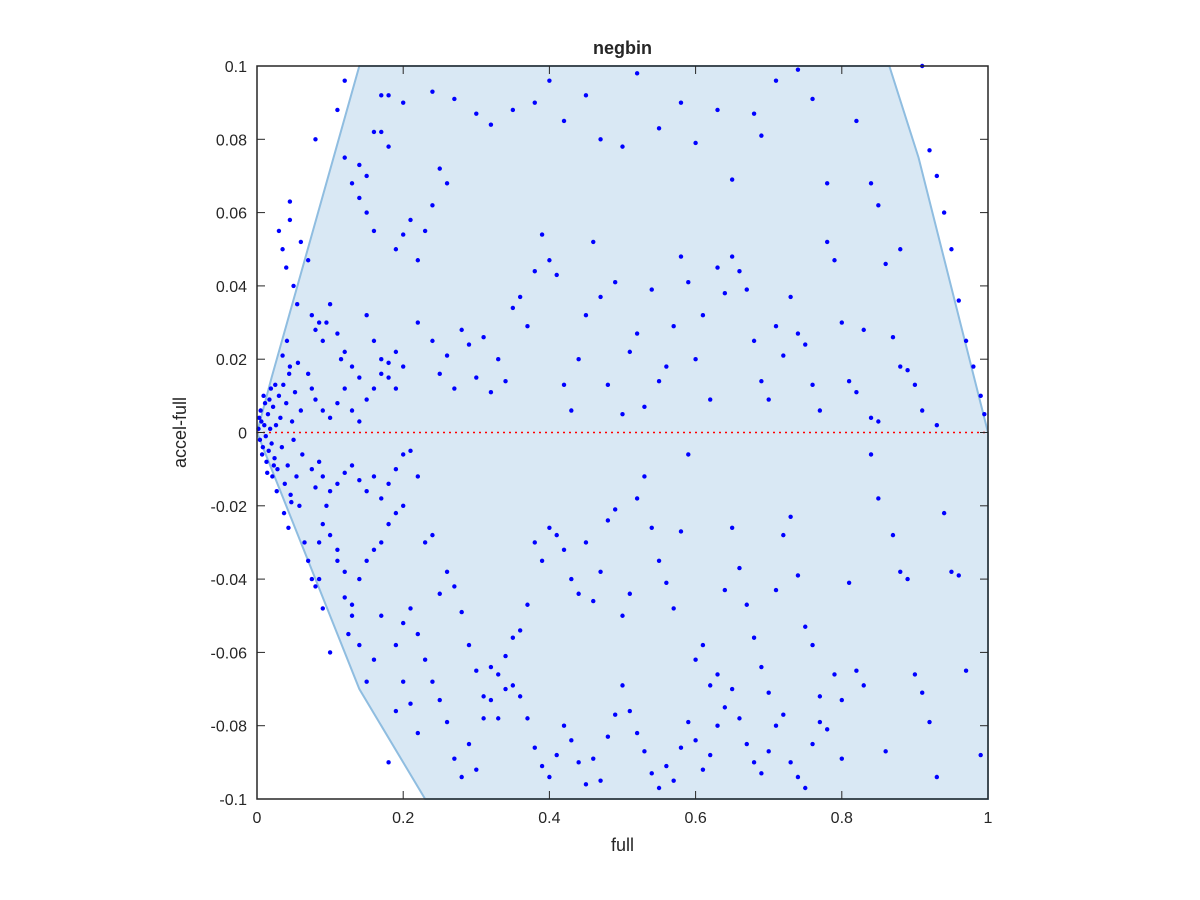 This screenshot has width=1200, height=900. I want to click on y-tick-label: 0.06, so click(231, 214).